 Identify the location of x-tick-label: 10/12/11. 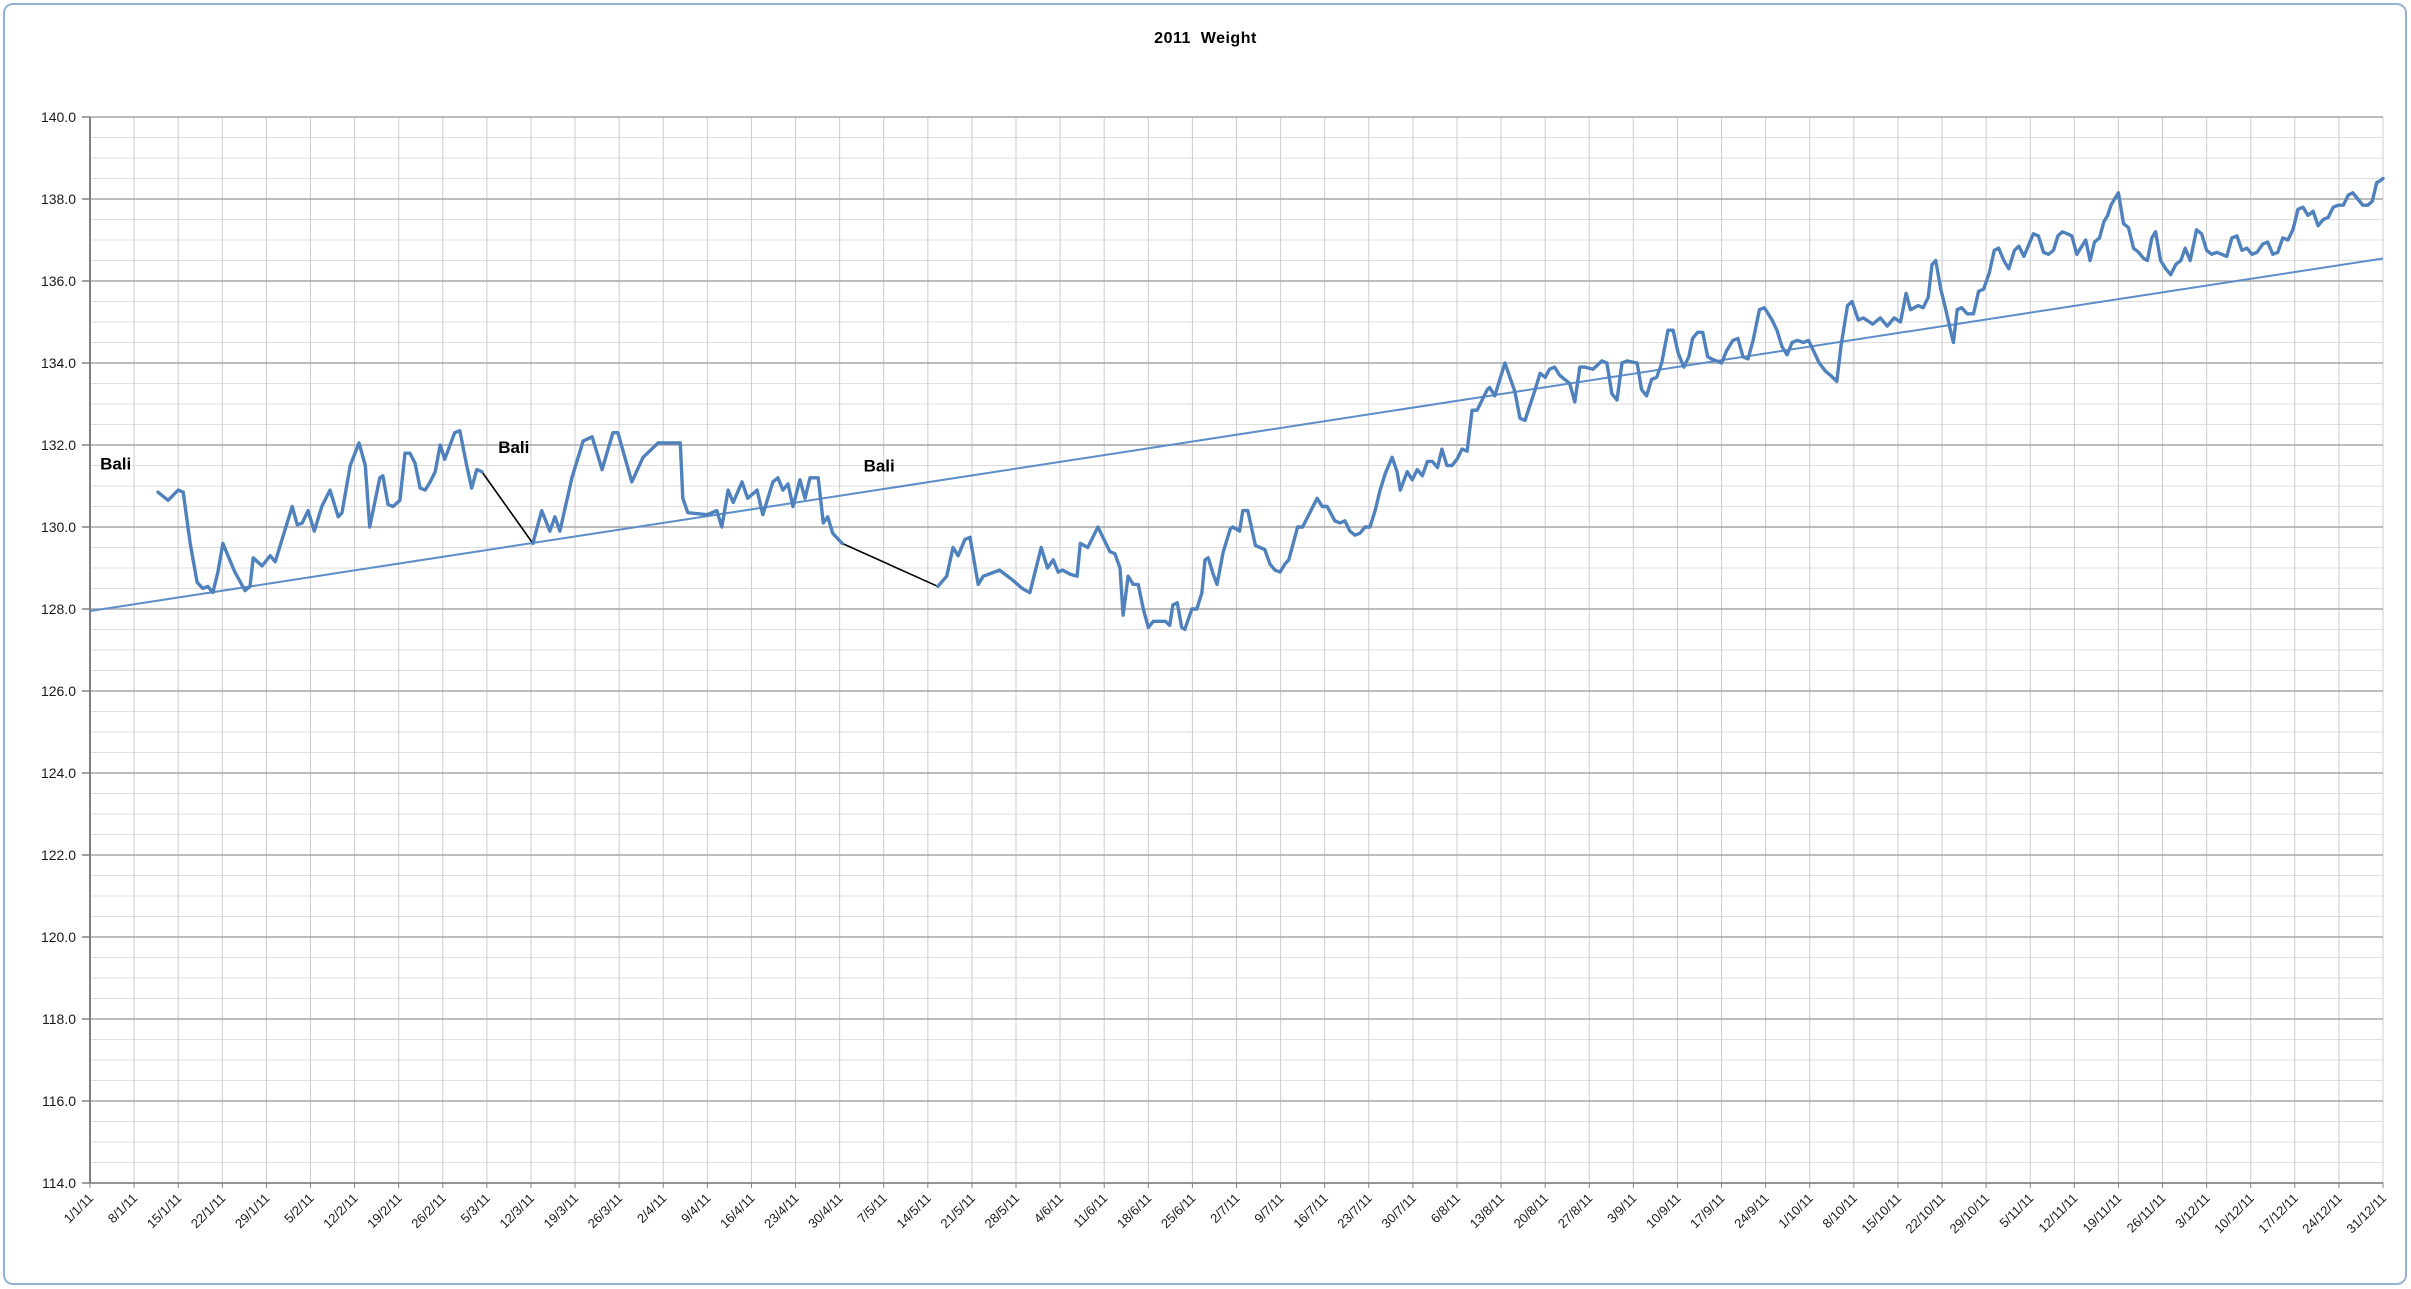
(2234, 1214).